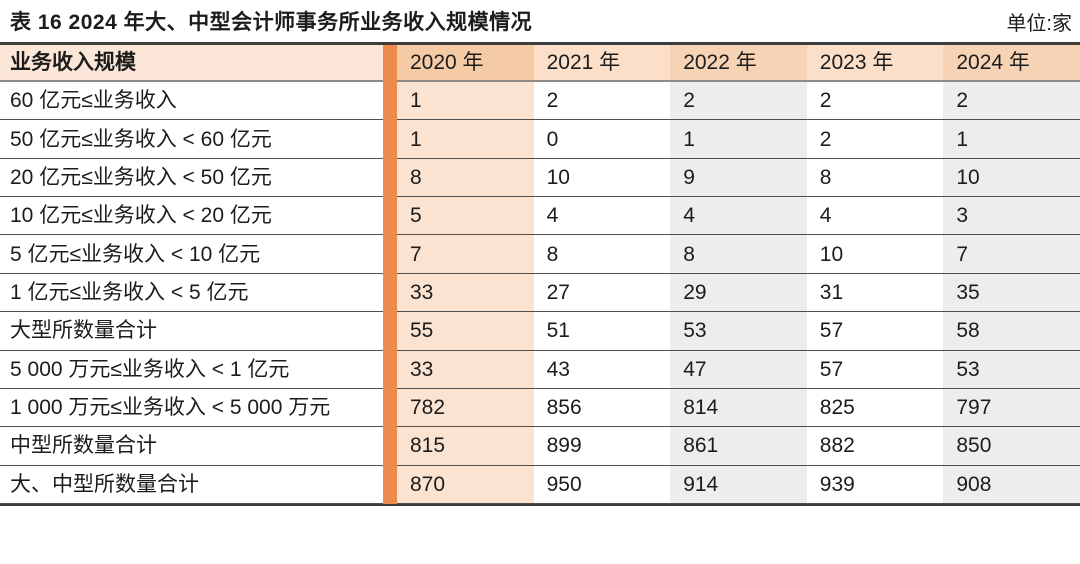 The height and width of the screenshot is (564, 1080). What do you see at coordinates (602, 407) in the screenshot?
I see `data-cell: 856` at bounding box center [602, 407].